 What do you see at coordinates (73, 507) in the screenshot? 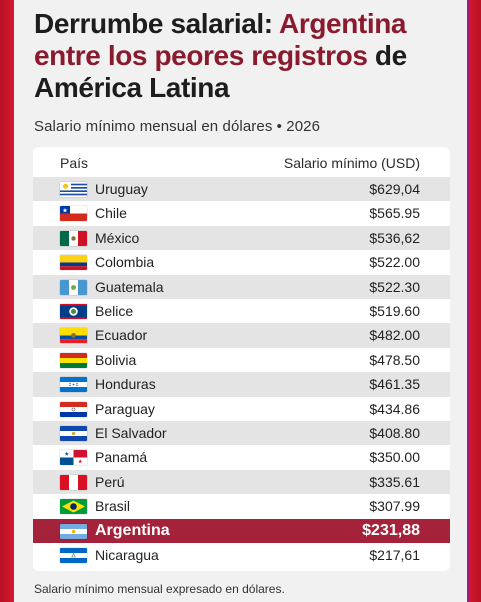
I see `brazil-flag-icon` at bounding box center [73, 507].